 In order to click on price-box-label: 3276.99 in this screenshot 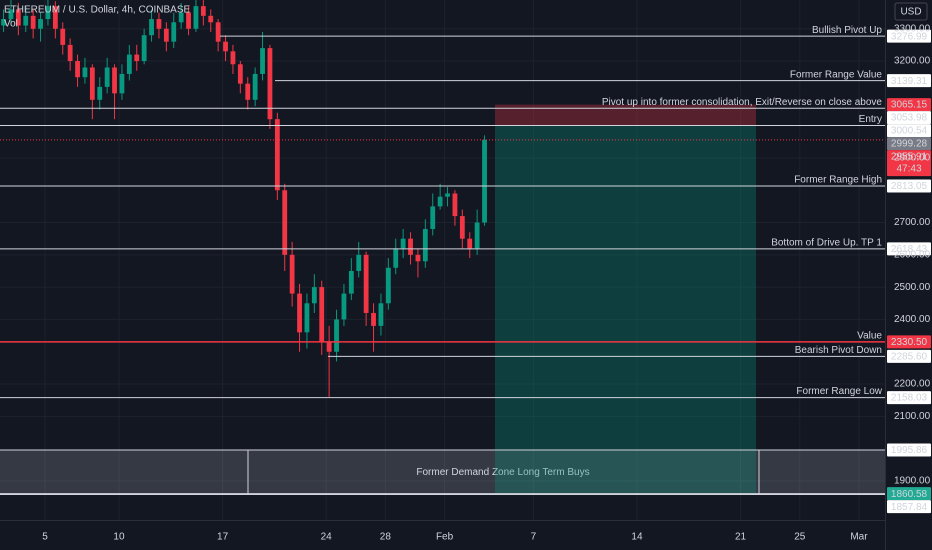, I will do `click(909, 36)`.